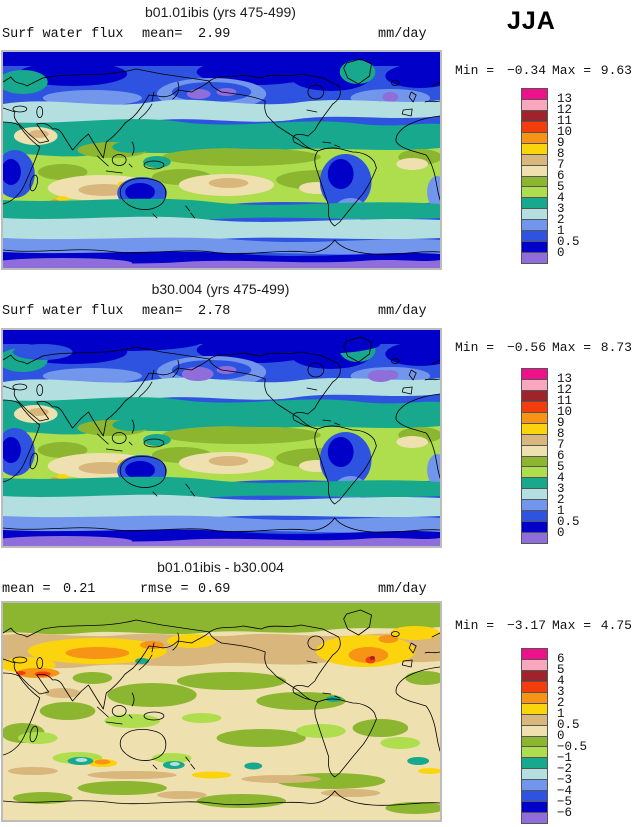 Image resolution: width=634 pixels, height=827 pixels. I want to click on season-label: JJA, so click(531, 21).